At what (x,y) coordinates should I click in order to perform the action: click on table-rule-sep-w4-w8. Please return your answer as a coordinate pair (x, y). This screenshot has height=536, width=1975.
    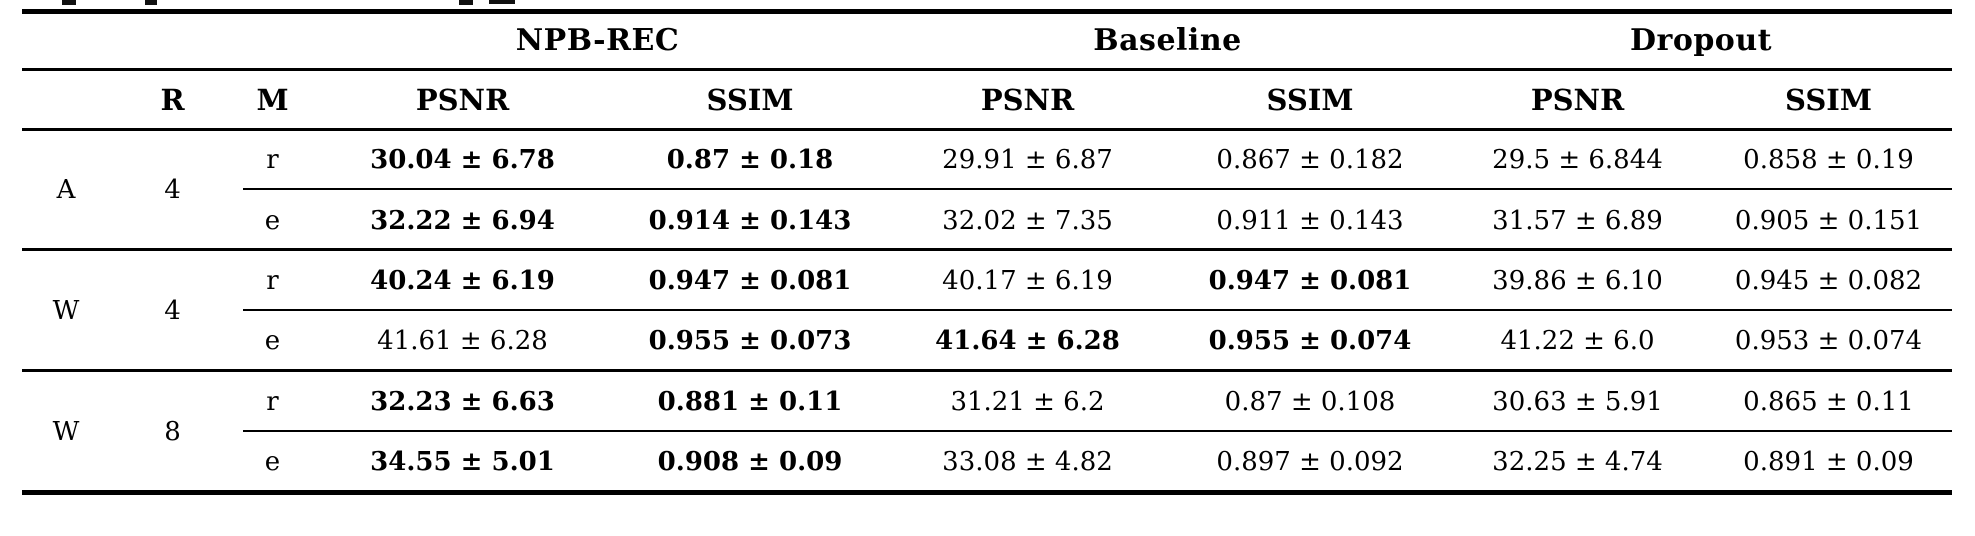
    Looking at the image, I should click on (987, 370).